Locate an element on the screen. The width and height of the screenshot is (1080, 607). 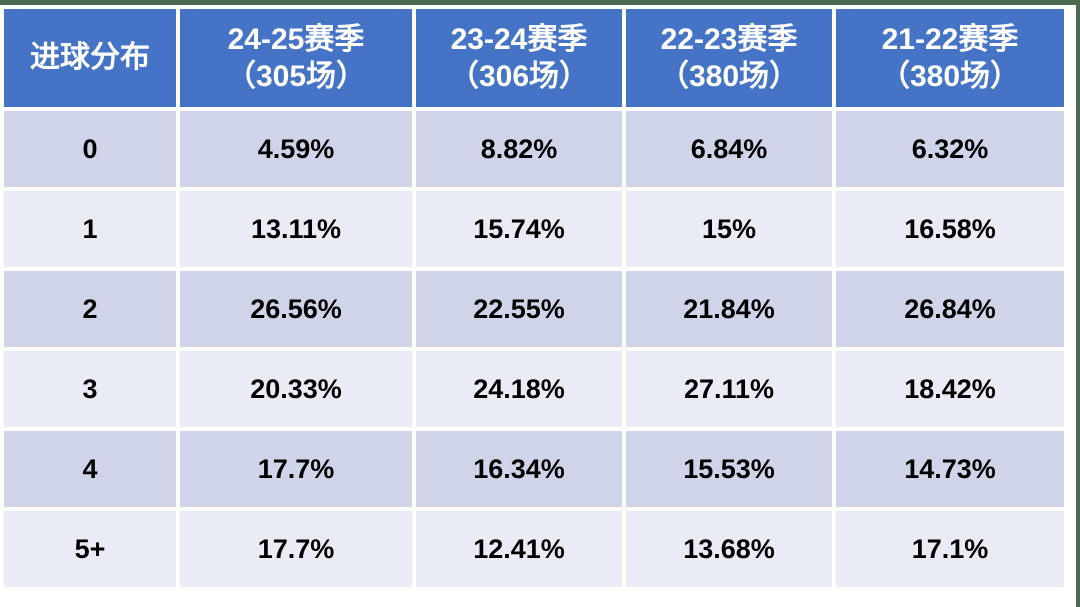
matches-label: （305场） is located at coordinates (296, 76).